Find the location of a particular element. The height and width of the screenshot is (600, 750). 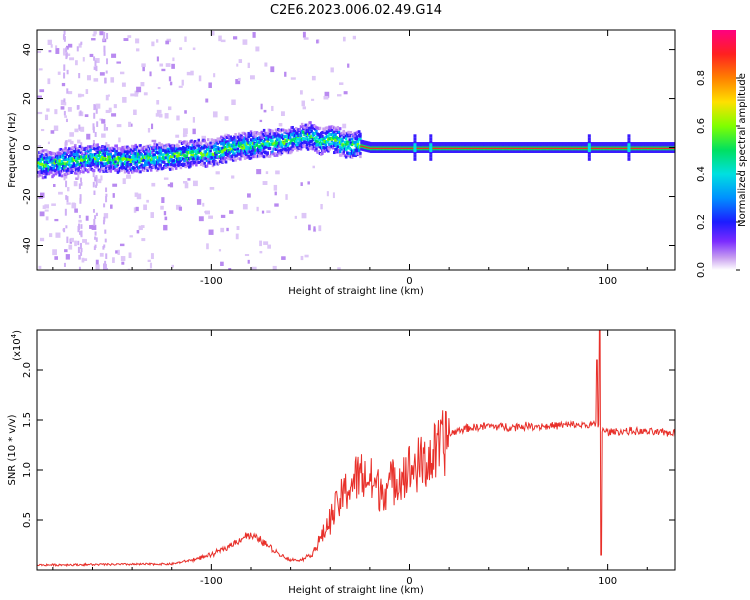

y-tick-label: -20 is located at coordinates (27, 196).